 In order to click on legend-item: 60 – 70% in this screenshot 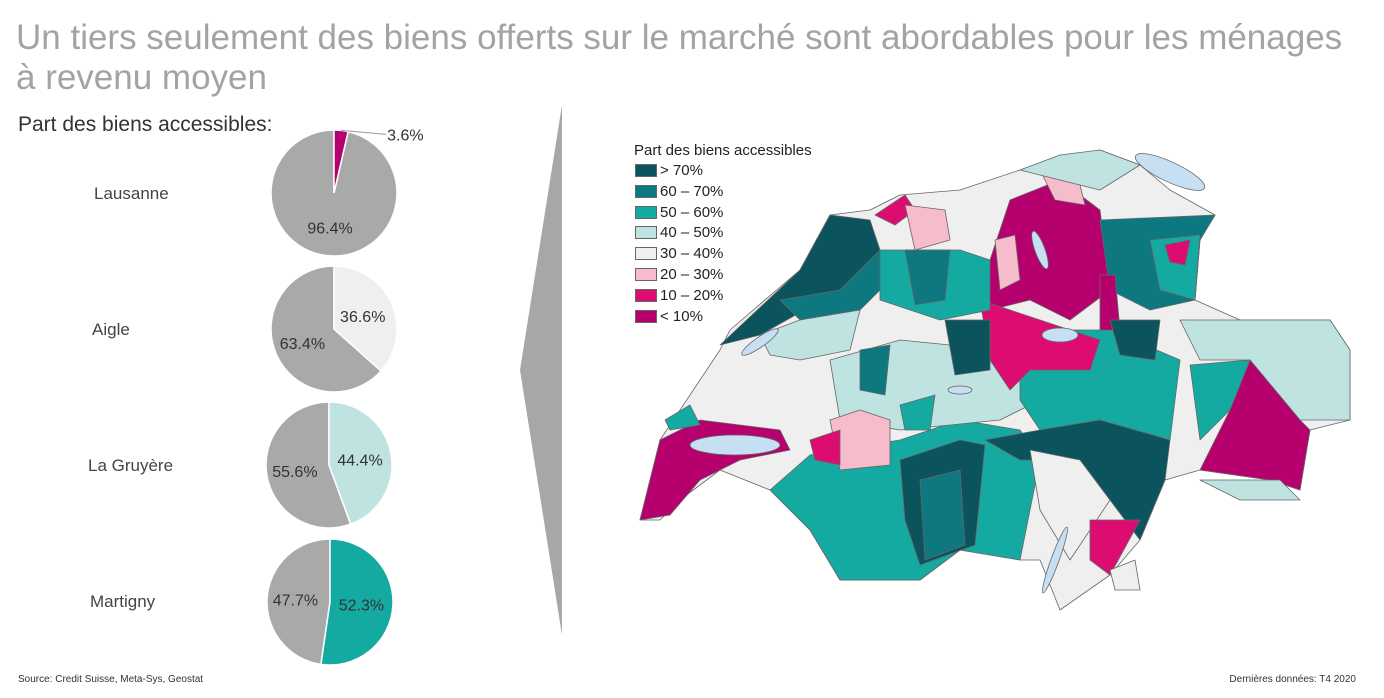, I will do `click(679, 191)`.